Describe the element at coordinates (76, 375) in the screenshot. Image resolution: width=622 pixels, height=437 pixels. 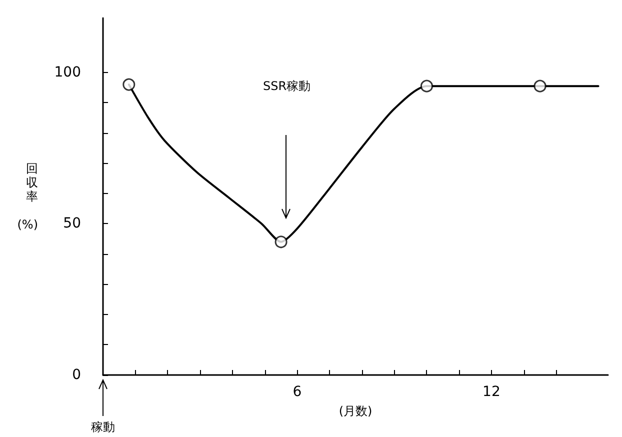
I see `y-tick-label: 0` at that location.